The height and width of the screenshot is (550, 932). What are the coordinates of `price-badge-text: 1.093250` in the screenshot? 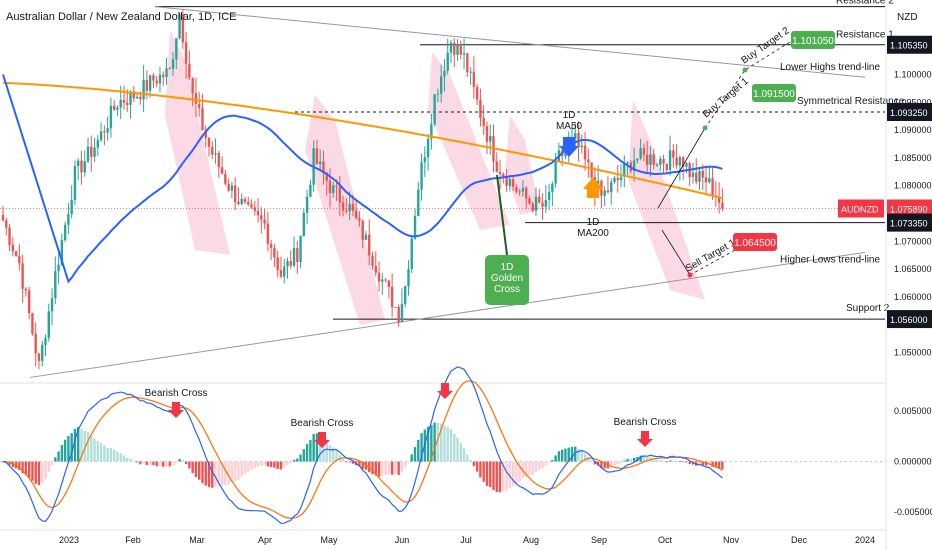 It's located at (909, 113).